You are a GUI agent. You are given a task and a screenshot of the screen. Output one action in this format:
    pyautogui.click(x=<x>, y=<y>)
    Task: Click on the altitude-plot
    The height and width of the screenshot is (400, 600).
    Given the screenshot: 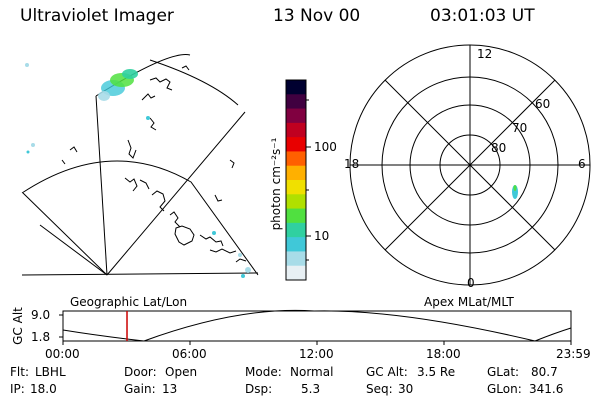 What is the action you would take?
    pyautogui.click(x=315, y=327)
    